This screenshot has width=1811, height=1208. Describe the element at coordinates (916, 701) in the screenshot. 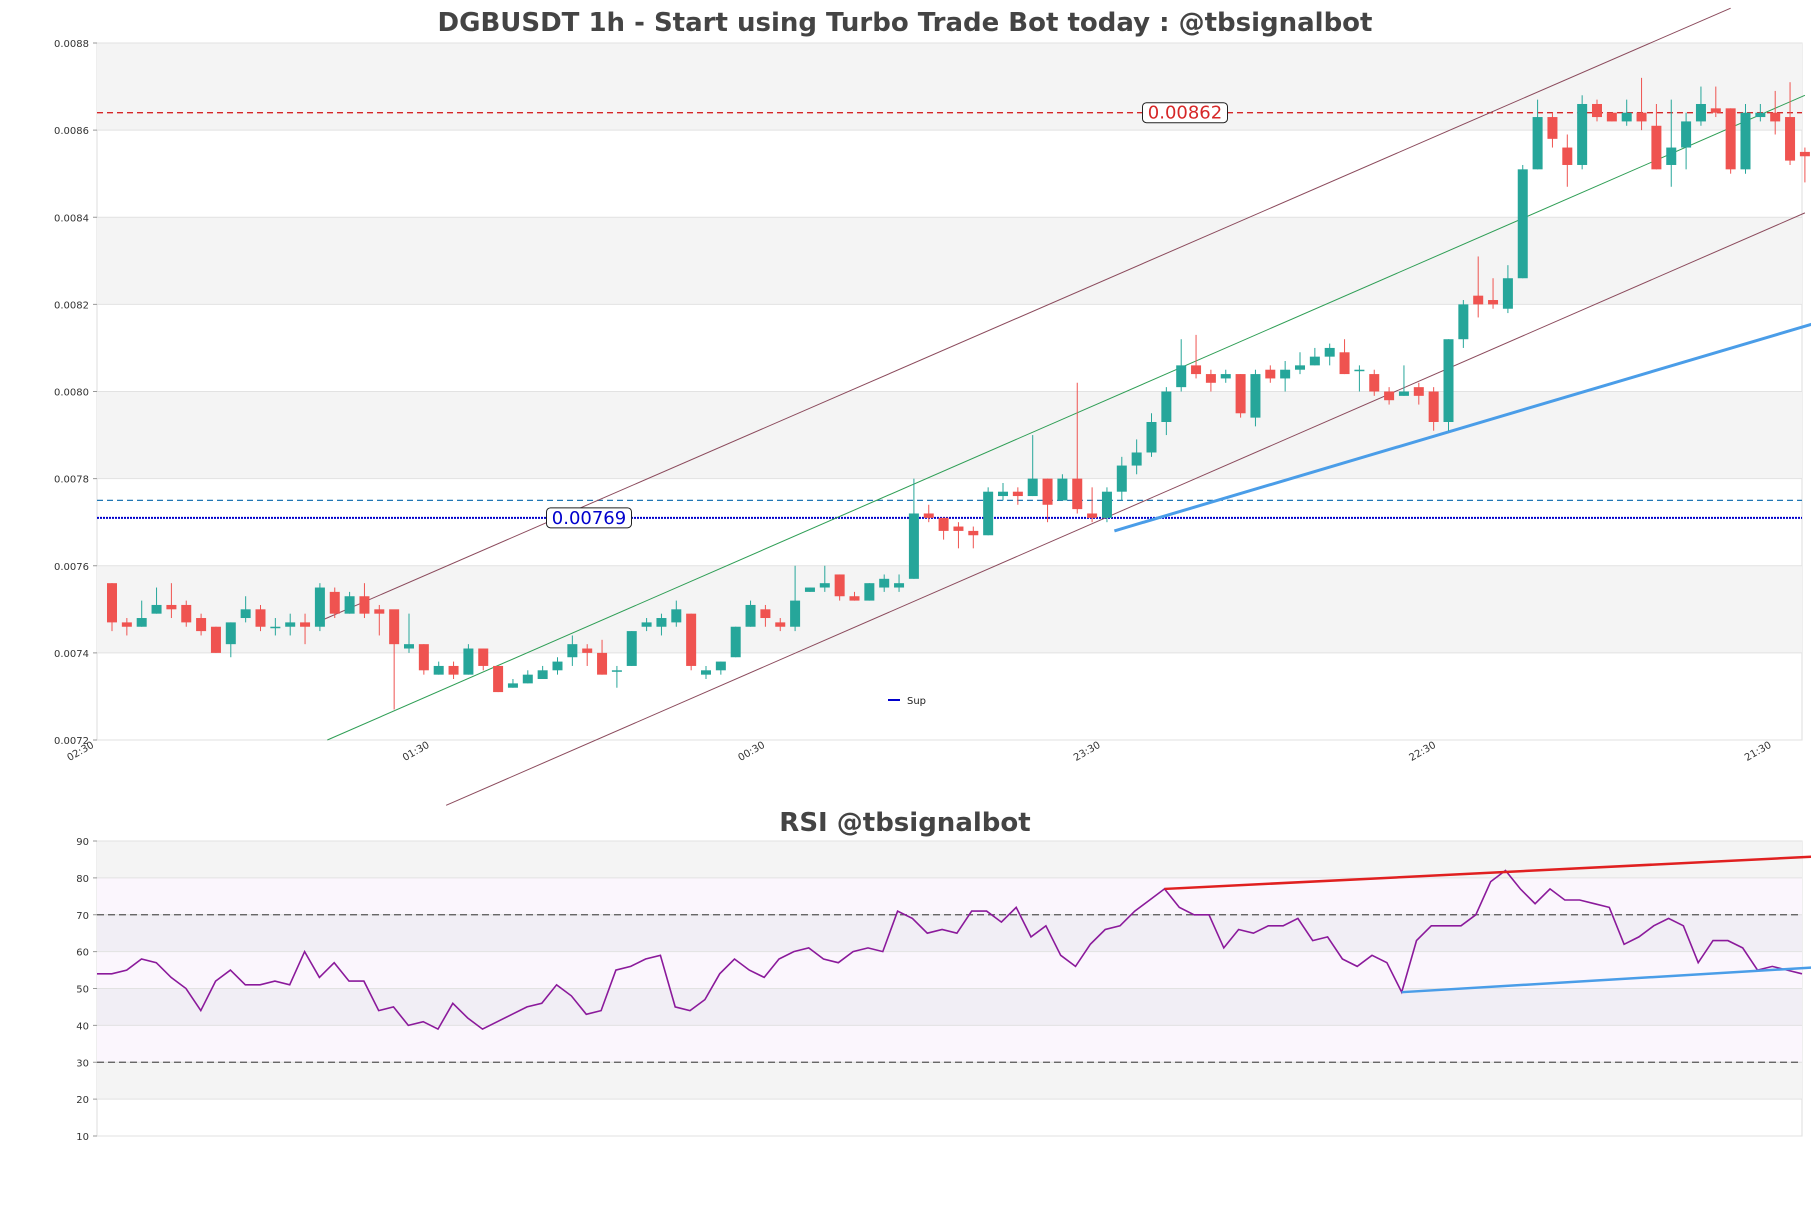

I see `legend-label: Sup` at that location.